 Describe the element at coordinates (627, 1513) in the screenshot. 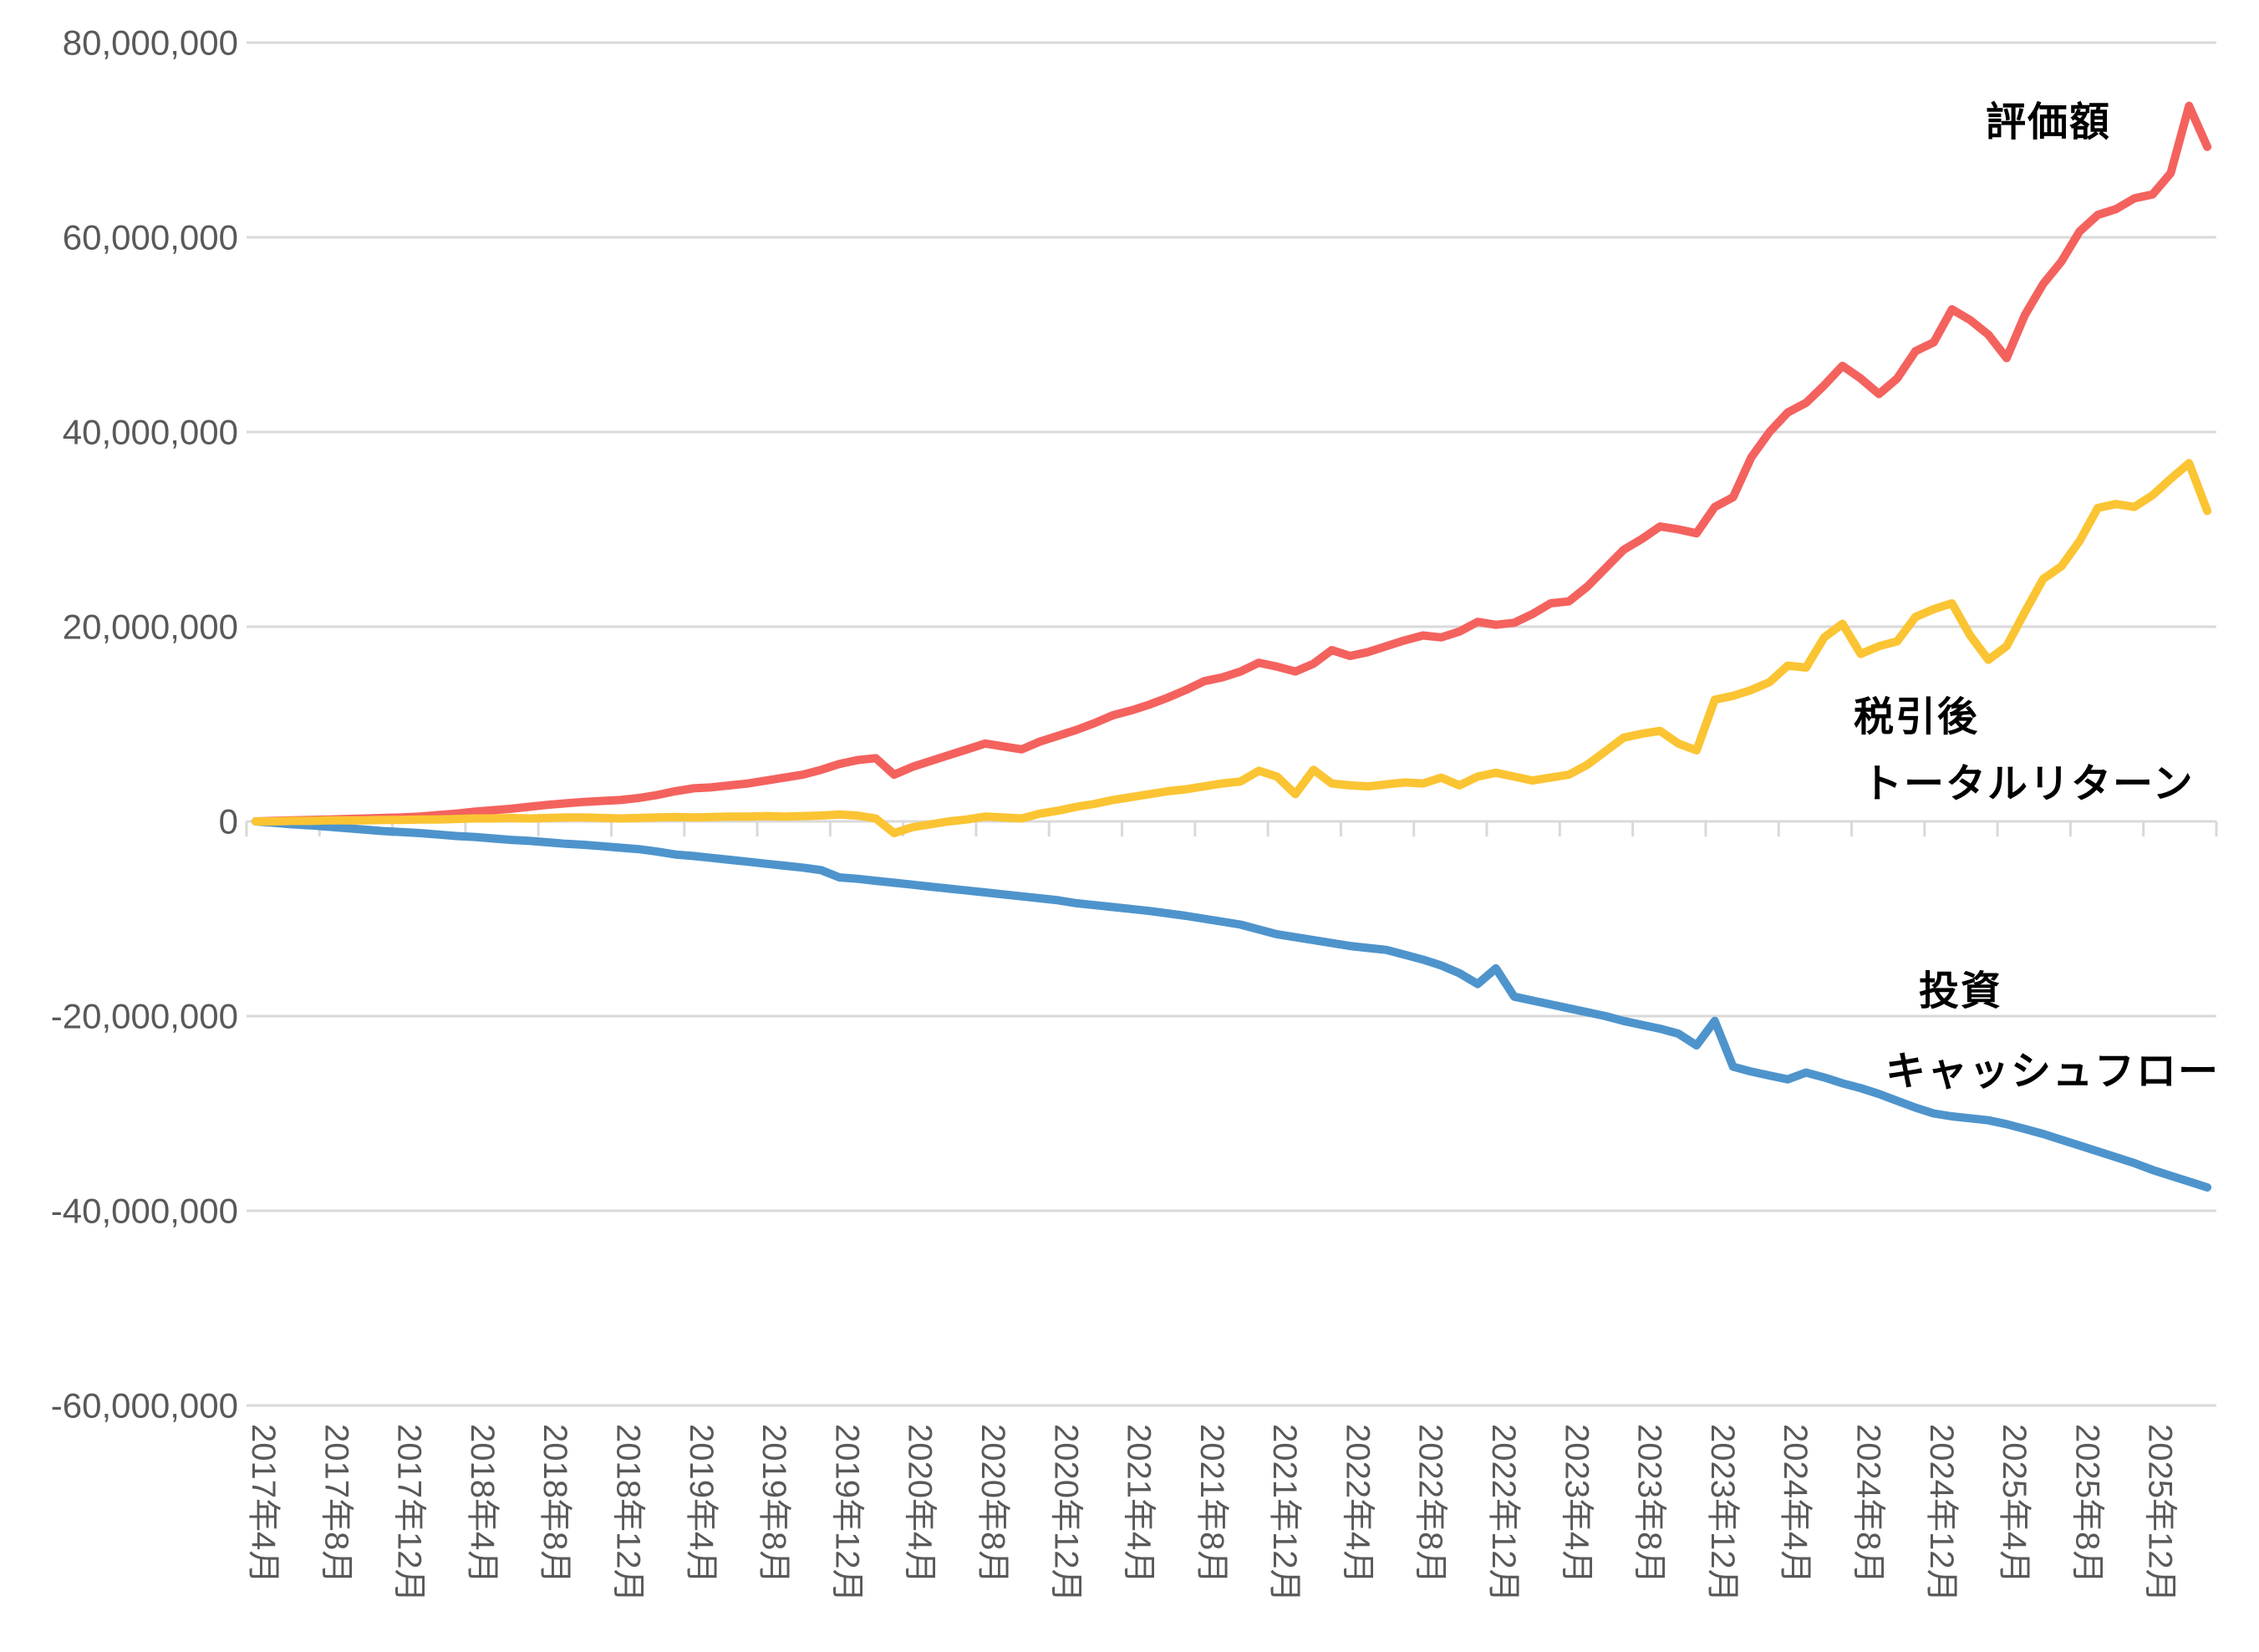

I see `x-axis-tick-label: 2018年12月` at that location.